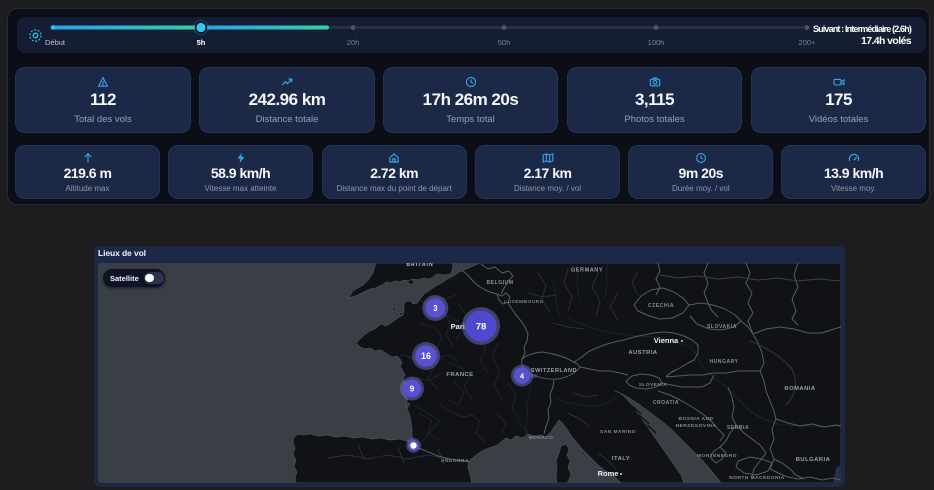 This screenshot has width=934, height=490. Describe the element at coordinates (412, 389) in the screenshot. I see `svg-text: 9` at that location.